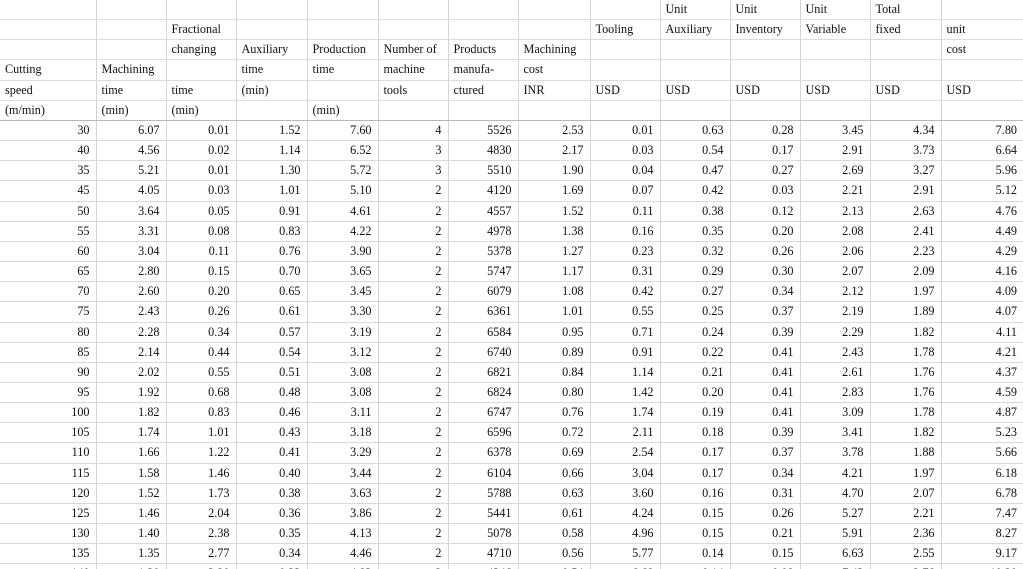 The height and width of the screenshot is (569, 1023). Describe the element at coordinates (554, 252) in the screenshot. I see `table-cell: 1.27` at that location.